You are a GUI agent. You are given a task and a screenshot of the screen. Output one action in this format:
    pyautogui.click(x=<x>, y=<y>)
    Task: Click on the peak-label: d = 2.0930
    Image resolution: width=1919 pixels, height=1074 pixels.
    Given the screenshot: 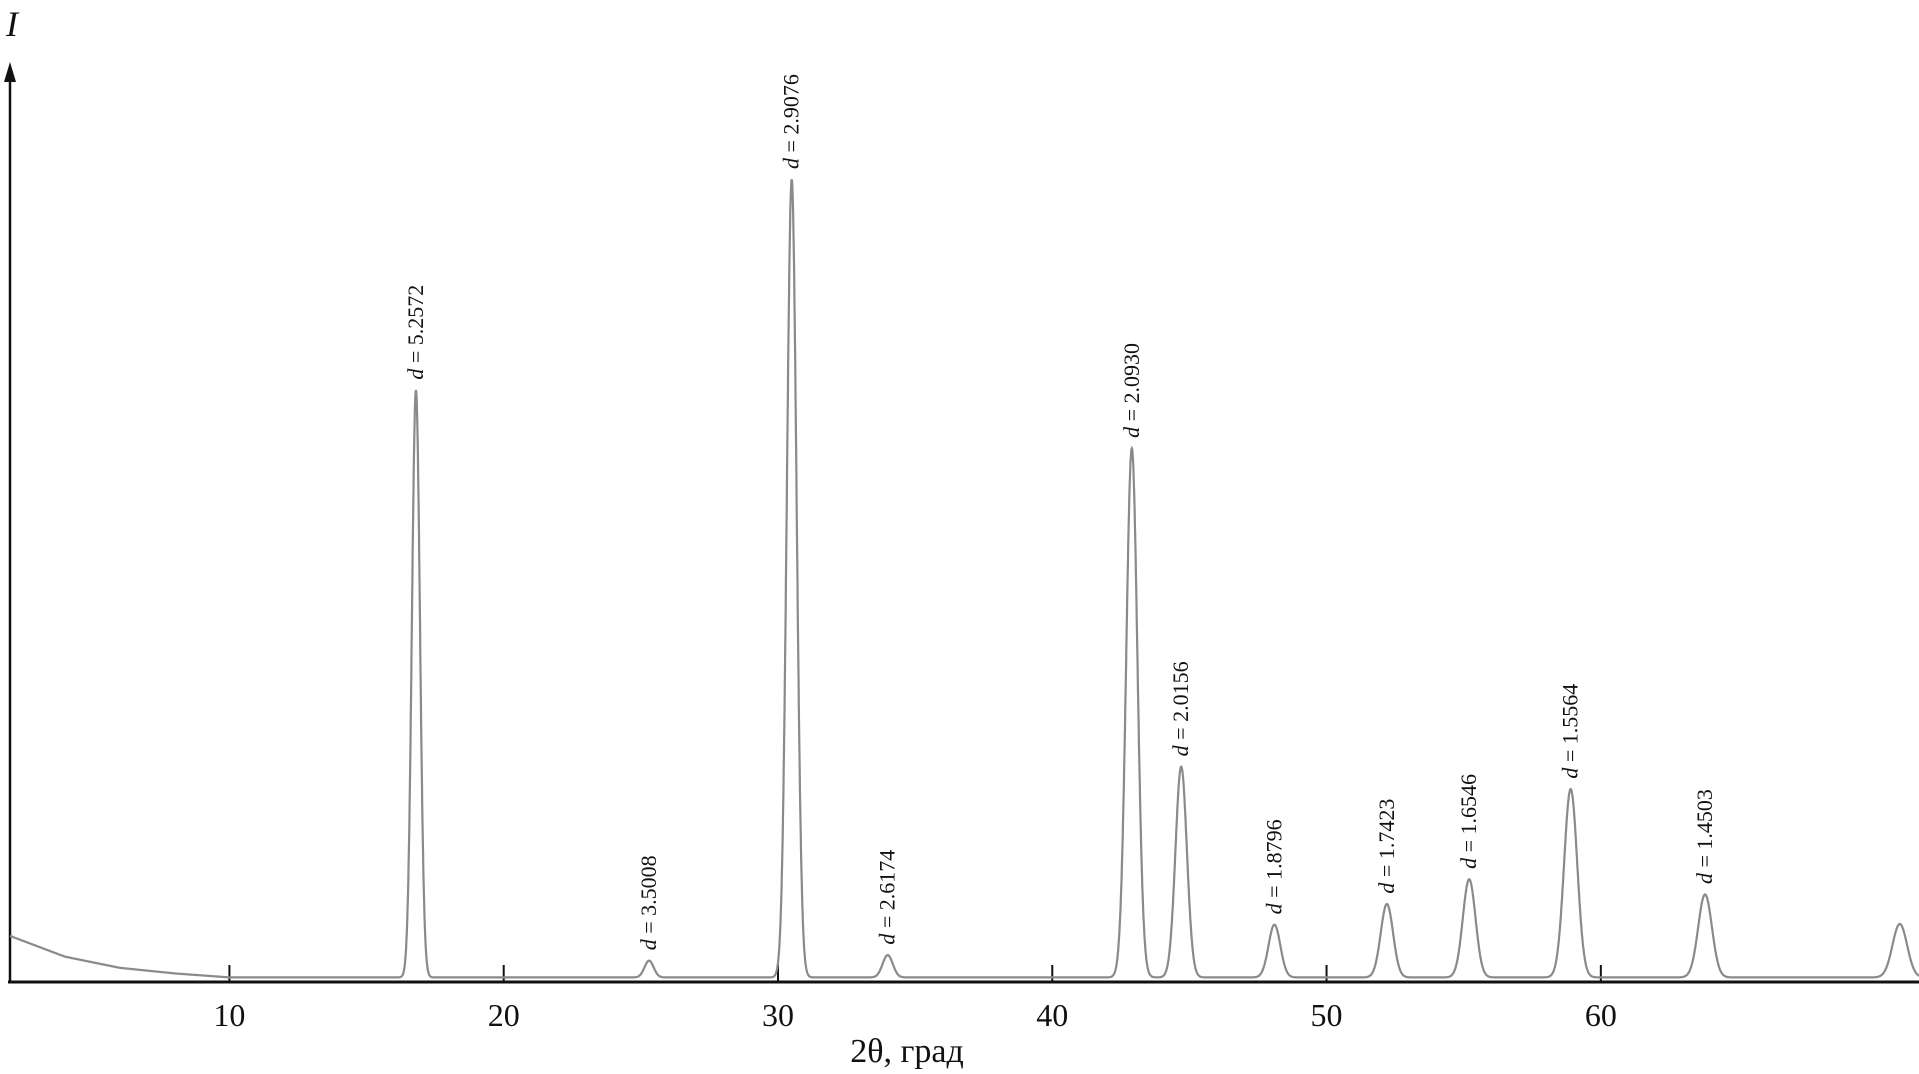 What is the action you would take?
    pyautogui.click(x=1131, y=390)
    